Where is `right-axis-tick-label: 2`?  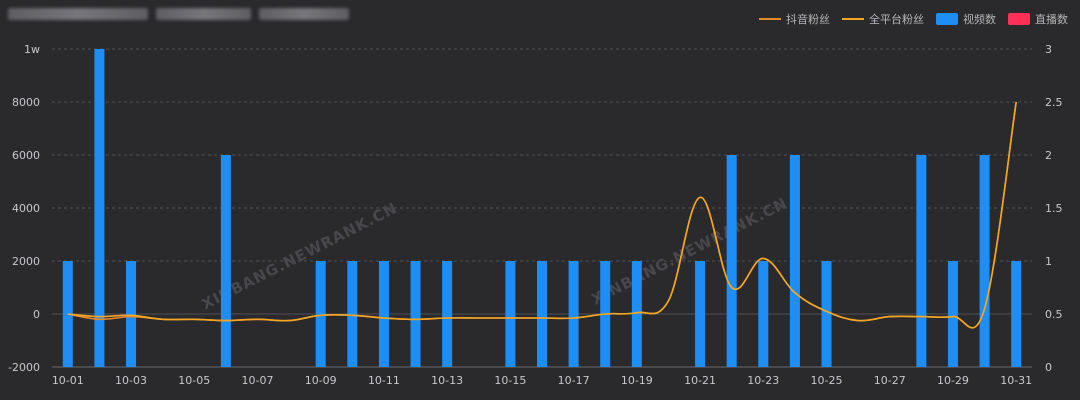
right-axis-tick-label: 2 is located at coordinates (1048, 155).